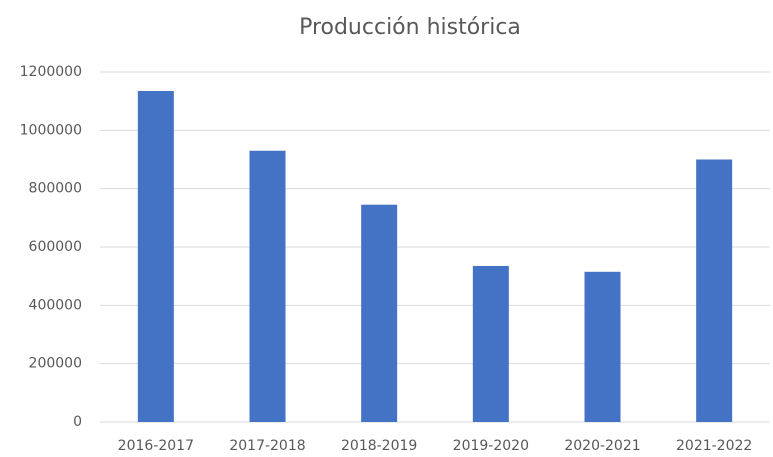 The height and width of the screenshot is (457, 773). I want to click on y-tick-label: 0, so click(77, 422).